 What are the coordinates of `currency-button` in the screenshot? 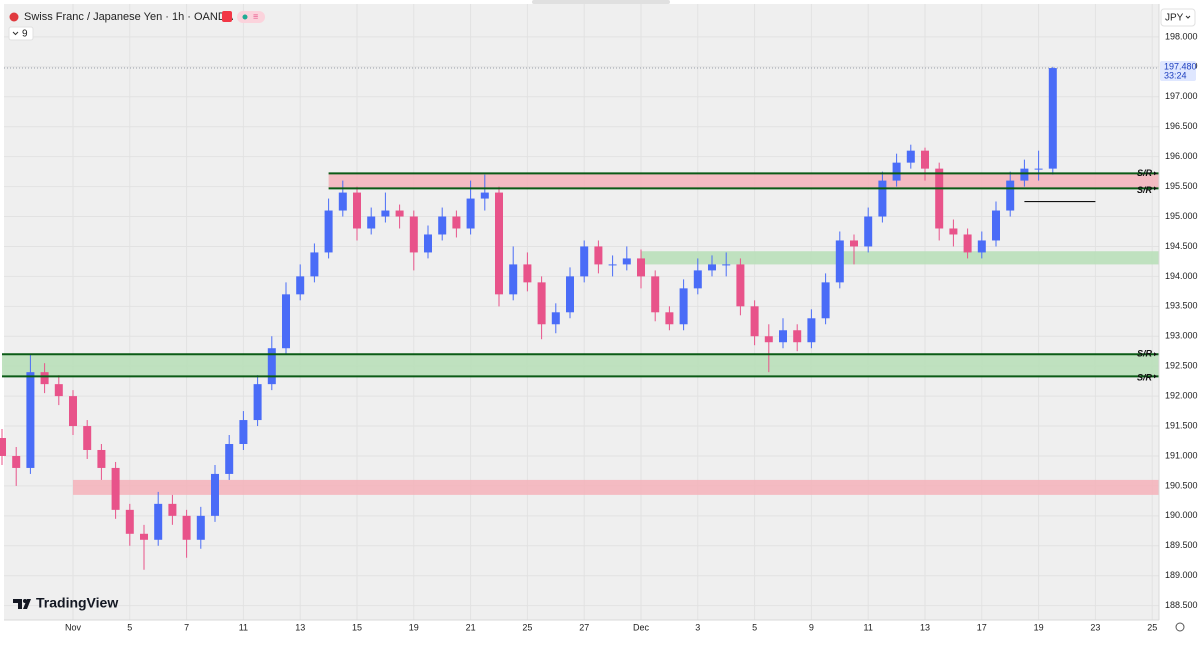 It's located at (1178, 17).